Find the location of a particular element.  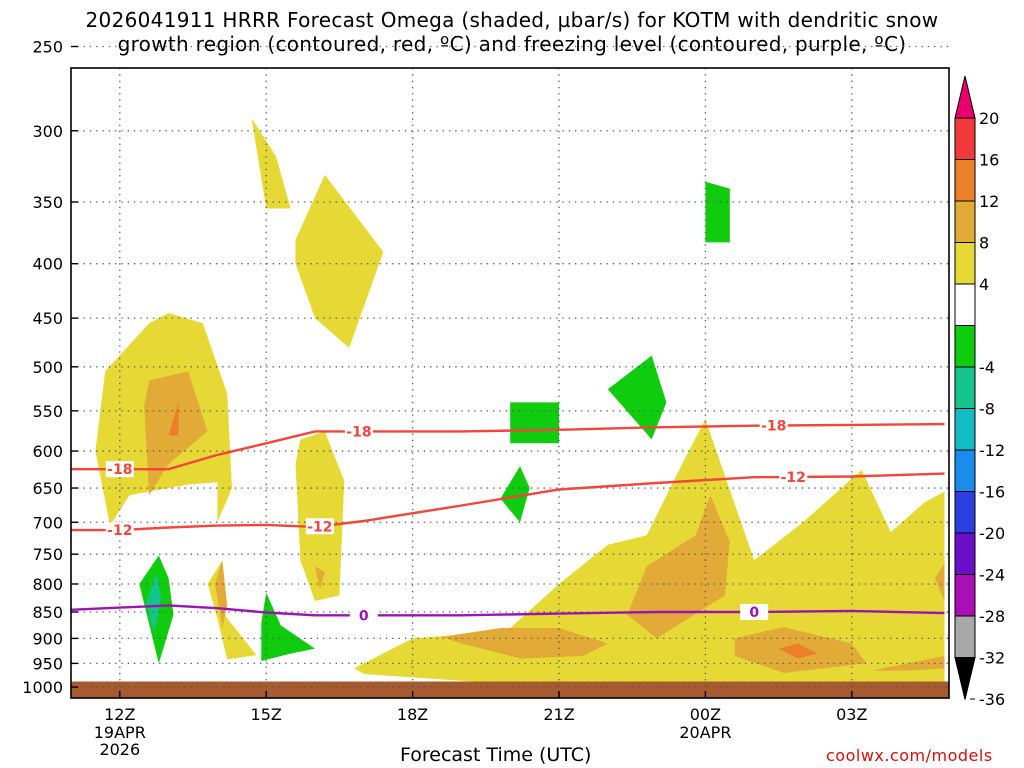

contour-label-bg--12-0 is located at coordinates (119, 530).